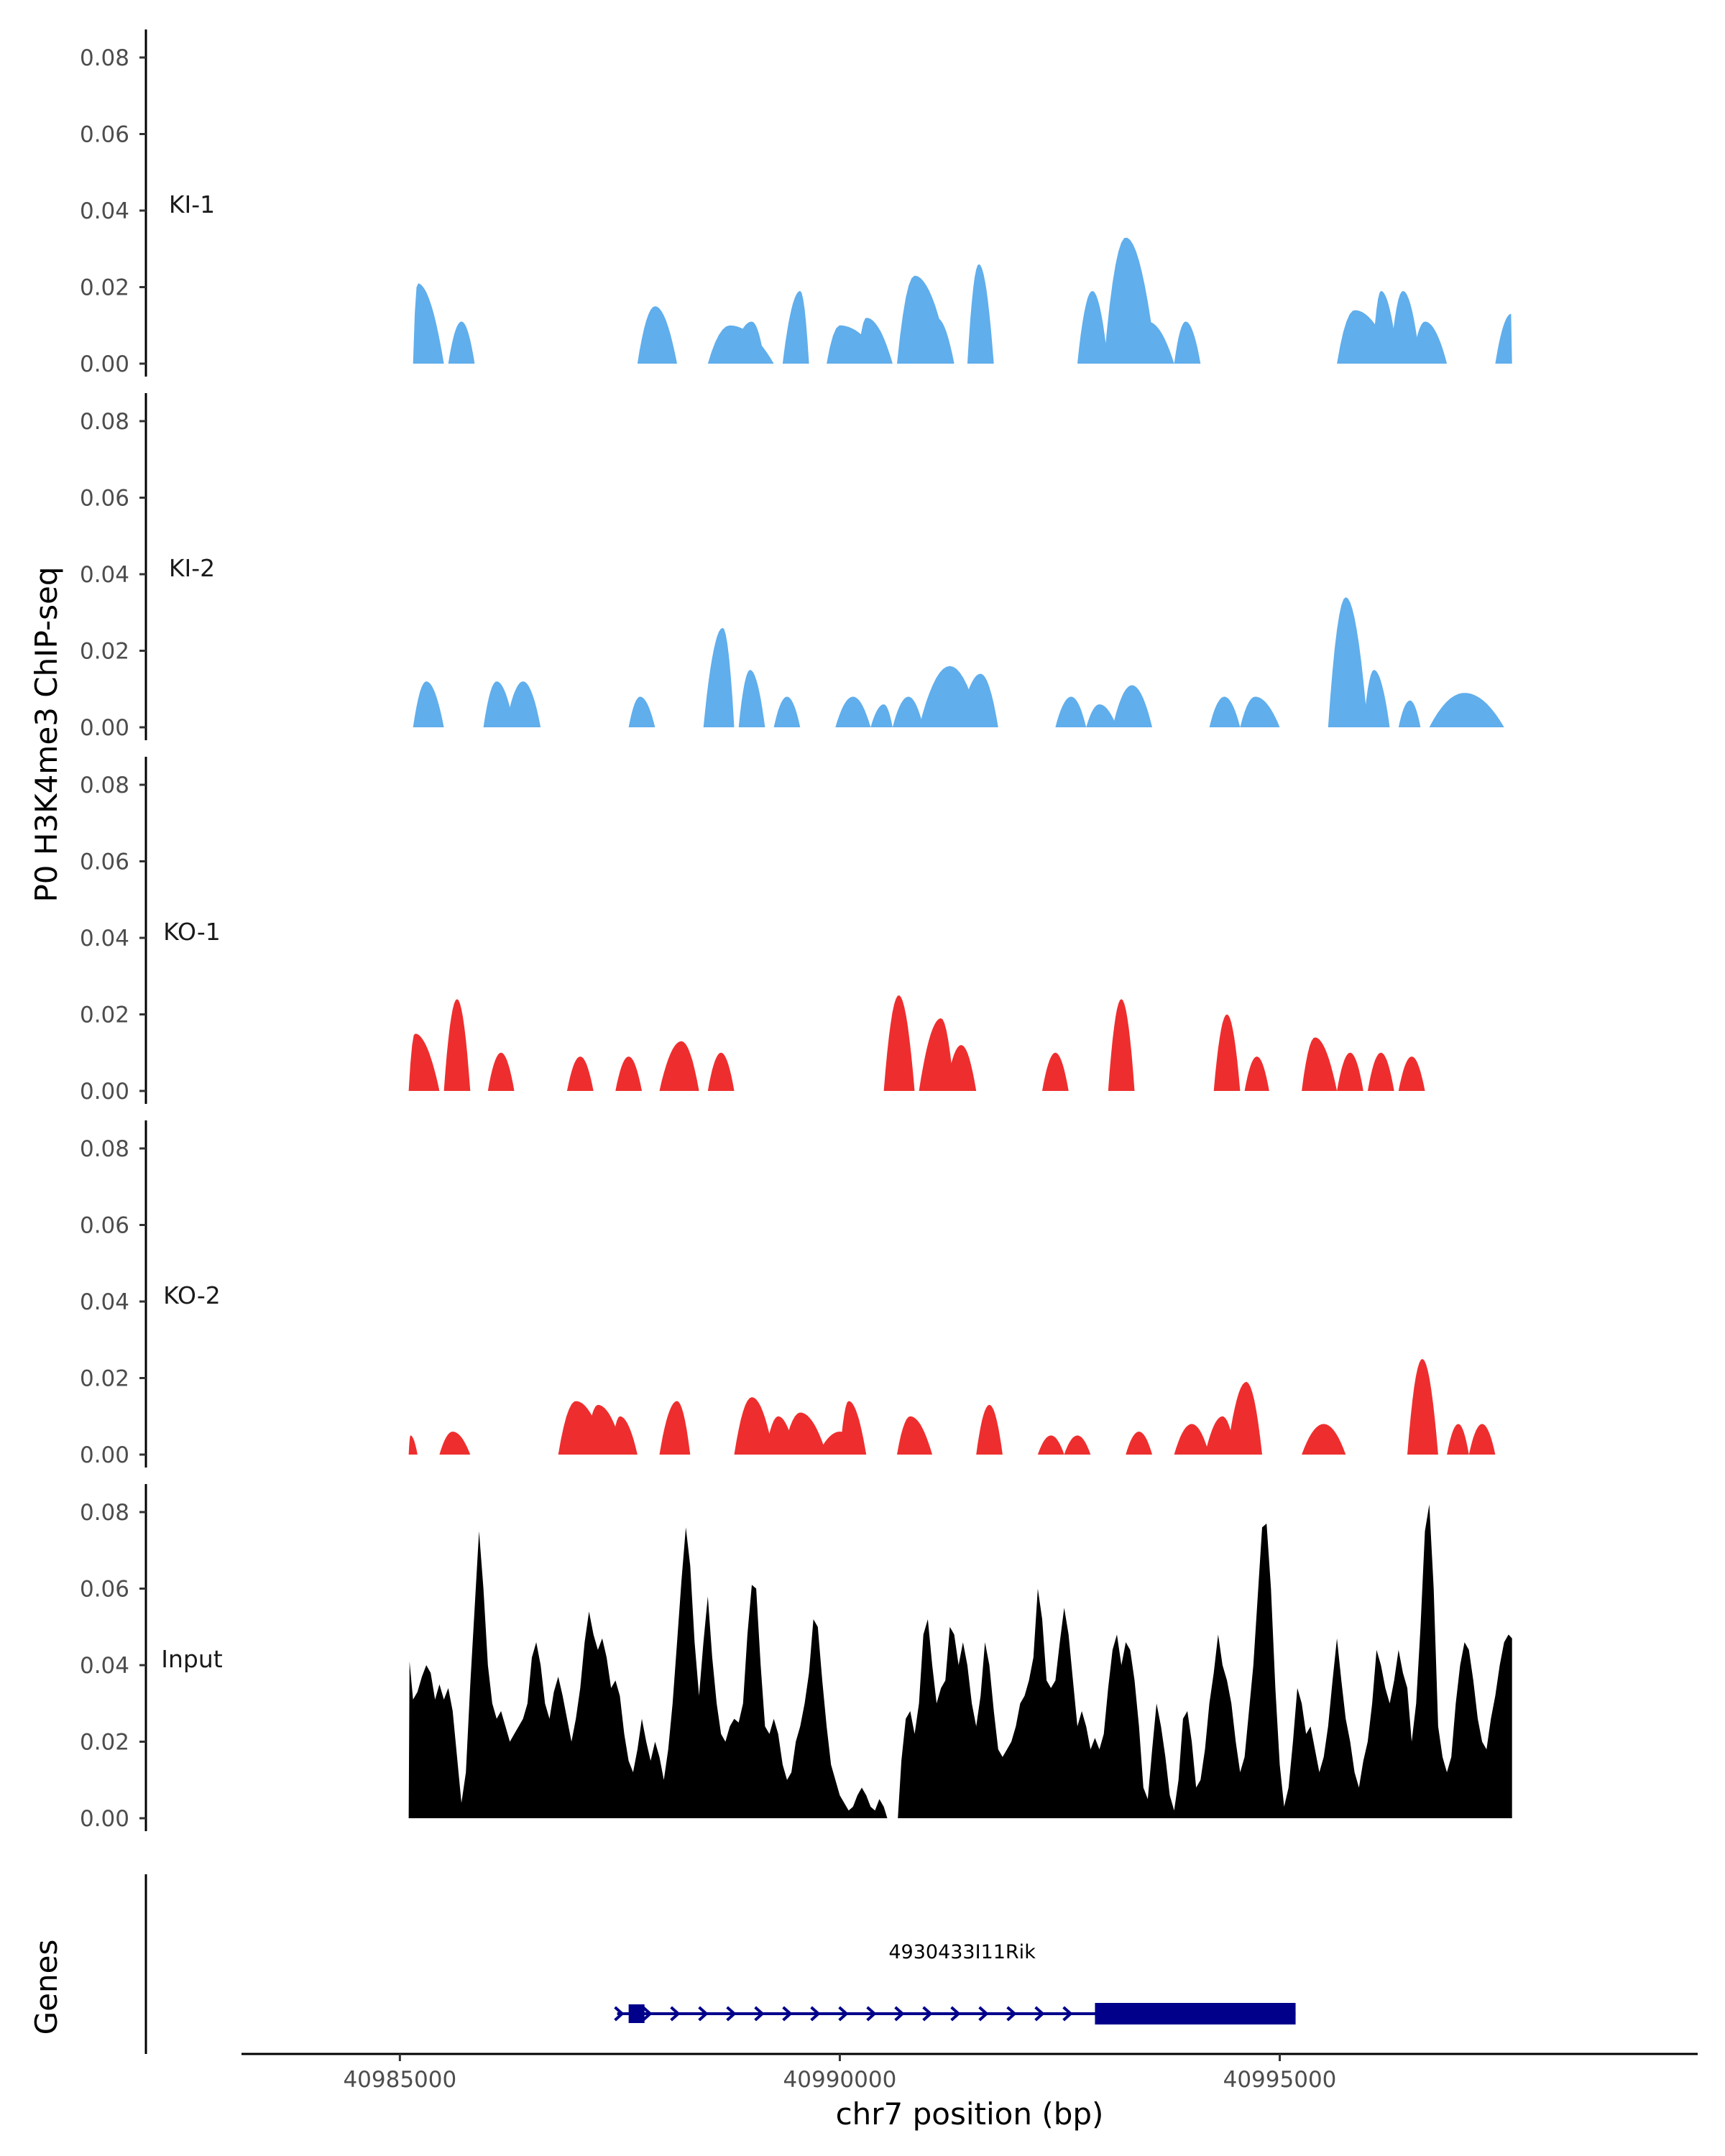 The image size is (1725, 2156). Describe the element at coordinates (792, 567) in the screenshot. I see `track-ki-2: 0.00 0.02 0.04 0.06 0.08 KI-2` at that location.